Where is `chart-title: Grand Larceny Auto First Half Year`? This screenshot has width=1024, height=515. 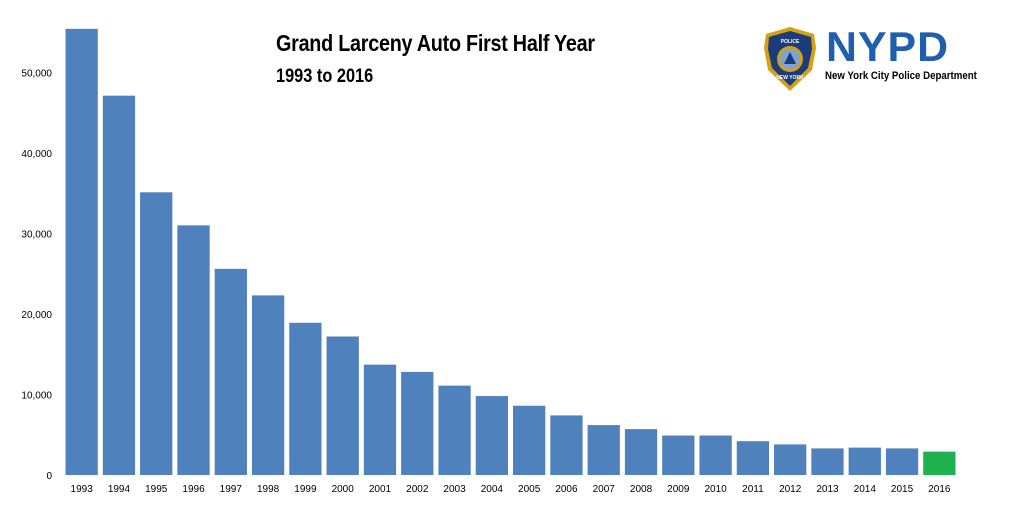
chart-title: Grand Larceny Auto First Half Year is located at coordinates (435, 43).